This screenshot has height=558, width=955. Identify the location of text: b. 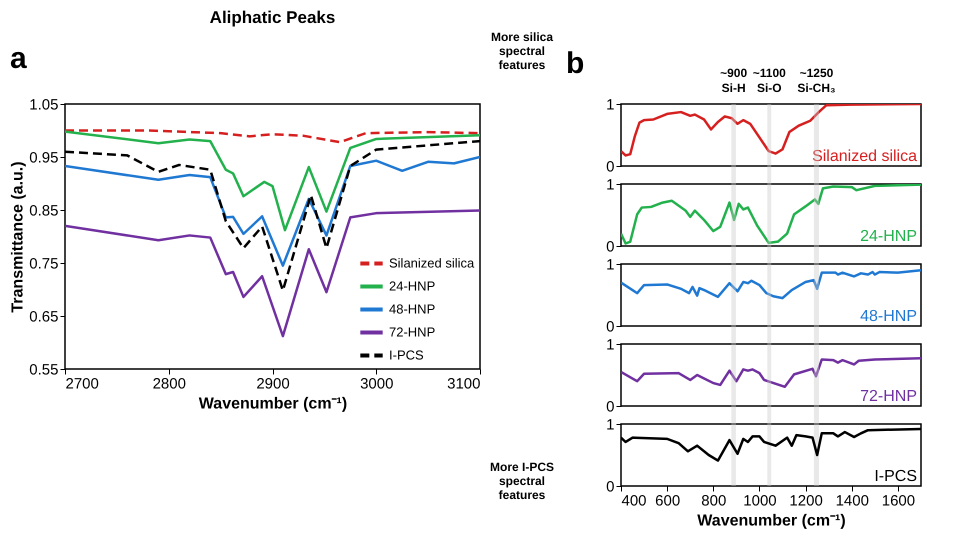
(575, 63).